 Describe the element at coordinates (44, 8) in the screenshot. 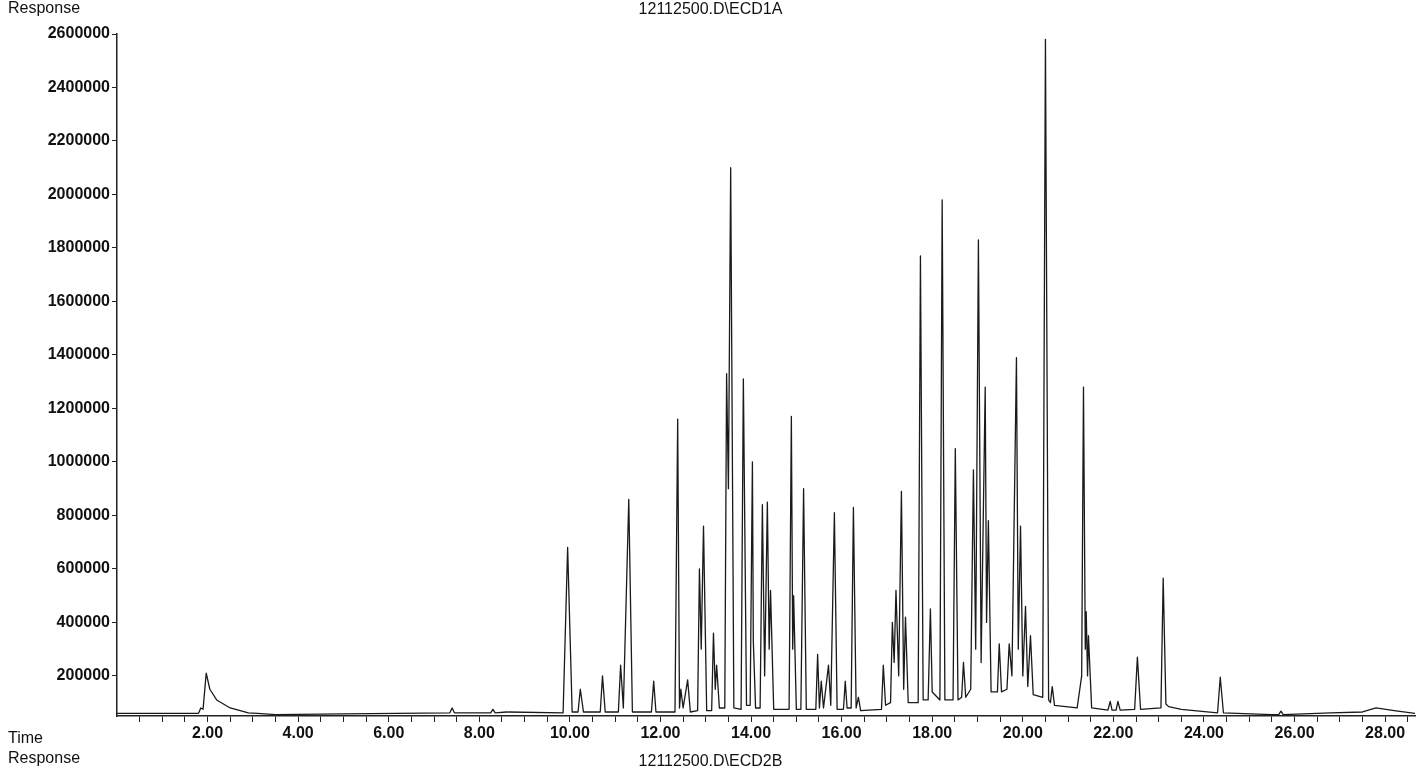

I see `y-axis-title: Response` at that location.